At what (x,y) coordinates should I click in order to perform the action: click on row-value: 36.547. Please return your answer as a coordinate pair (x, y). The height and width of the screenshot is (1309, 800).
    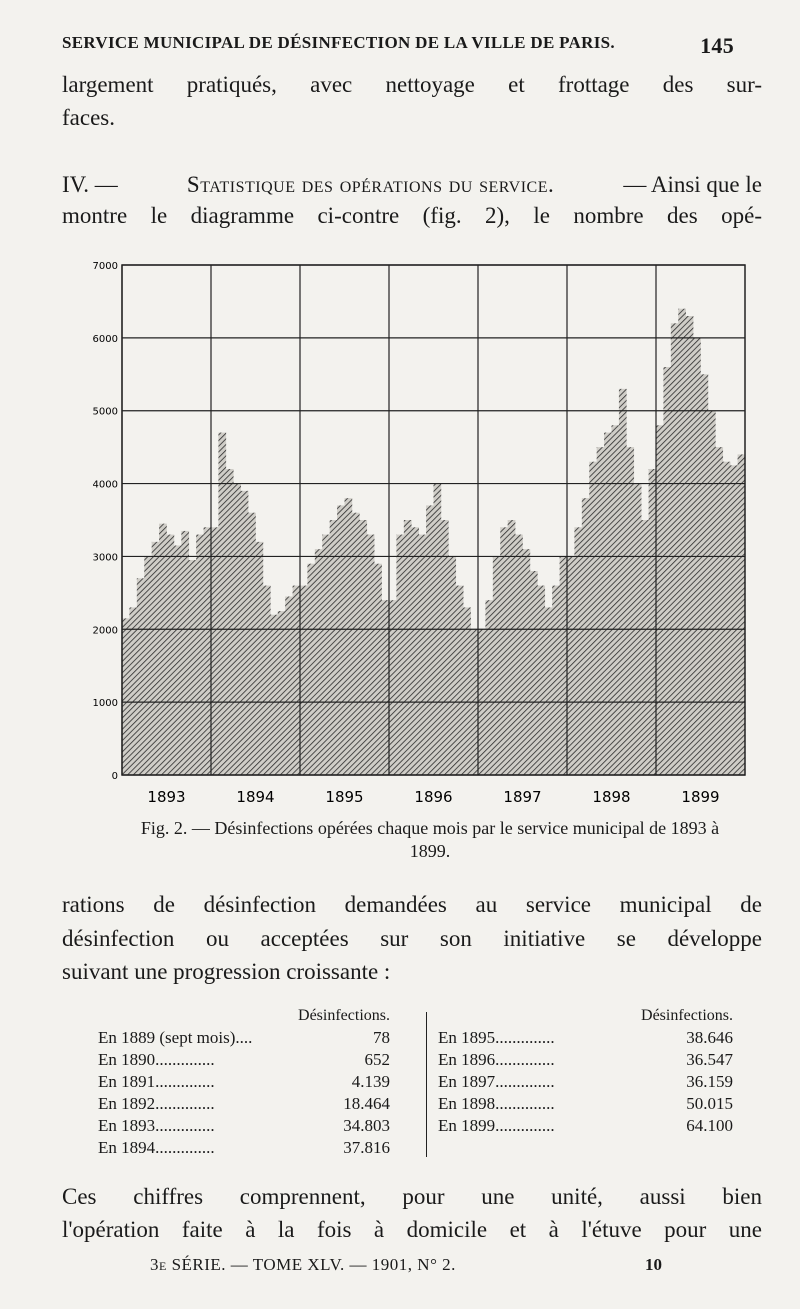
    Looking at the image, I should click on (709, 1059).